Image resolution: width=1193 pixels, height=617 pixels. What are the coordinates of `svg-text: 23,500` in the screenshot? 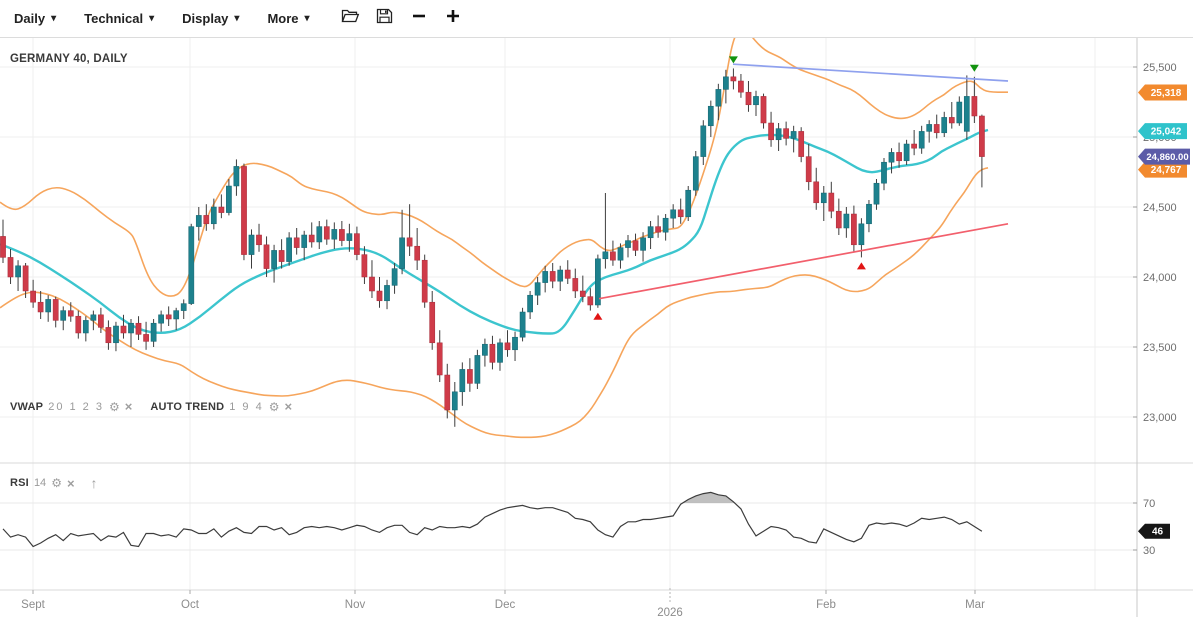 It's located at (1160, 348).